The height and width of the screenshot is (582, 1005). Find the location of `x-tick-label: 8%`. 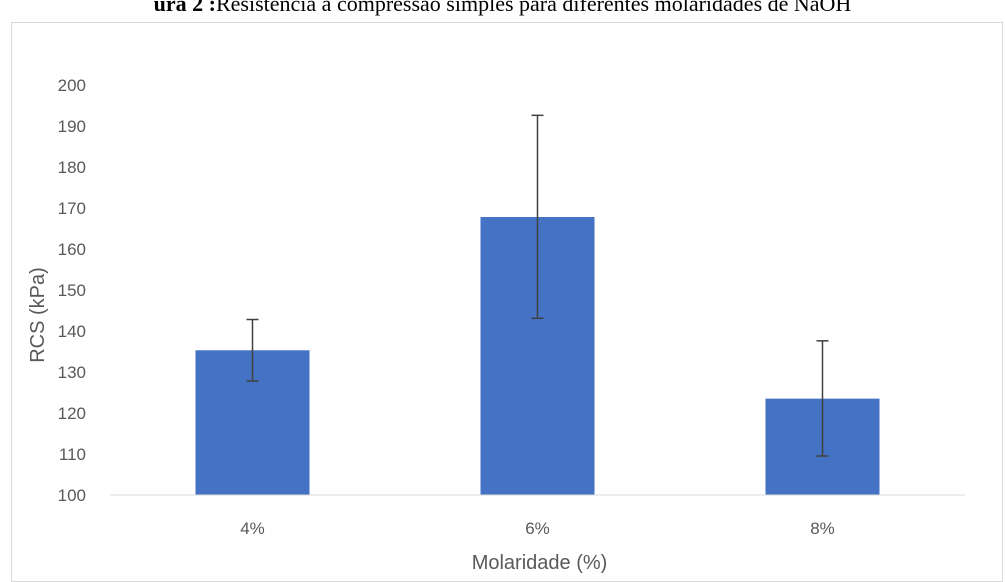

x-tick-label: 8% is located at coordinates (822, 528).